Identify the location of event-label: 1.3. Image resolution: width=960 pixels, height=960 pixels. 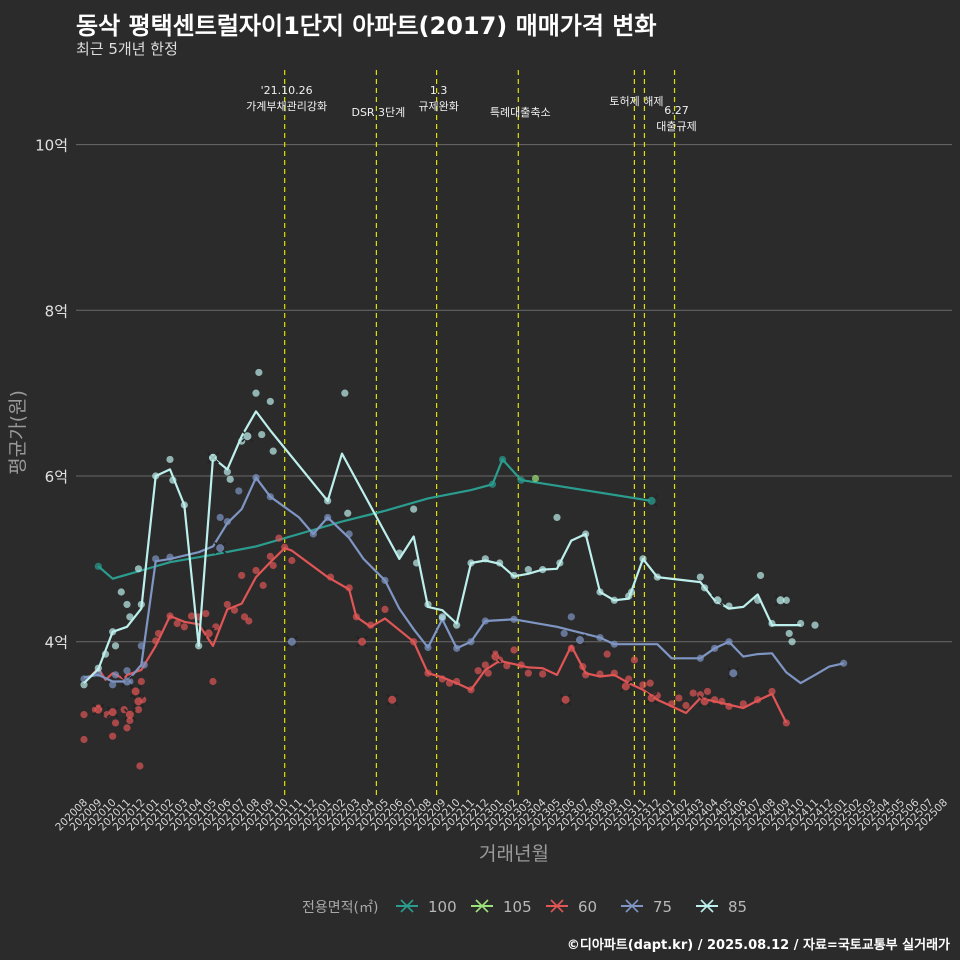
(439, 90).